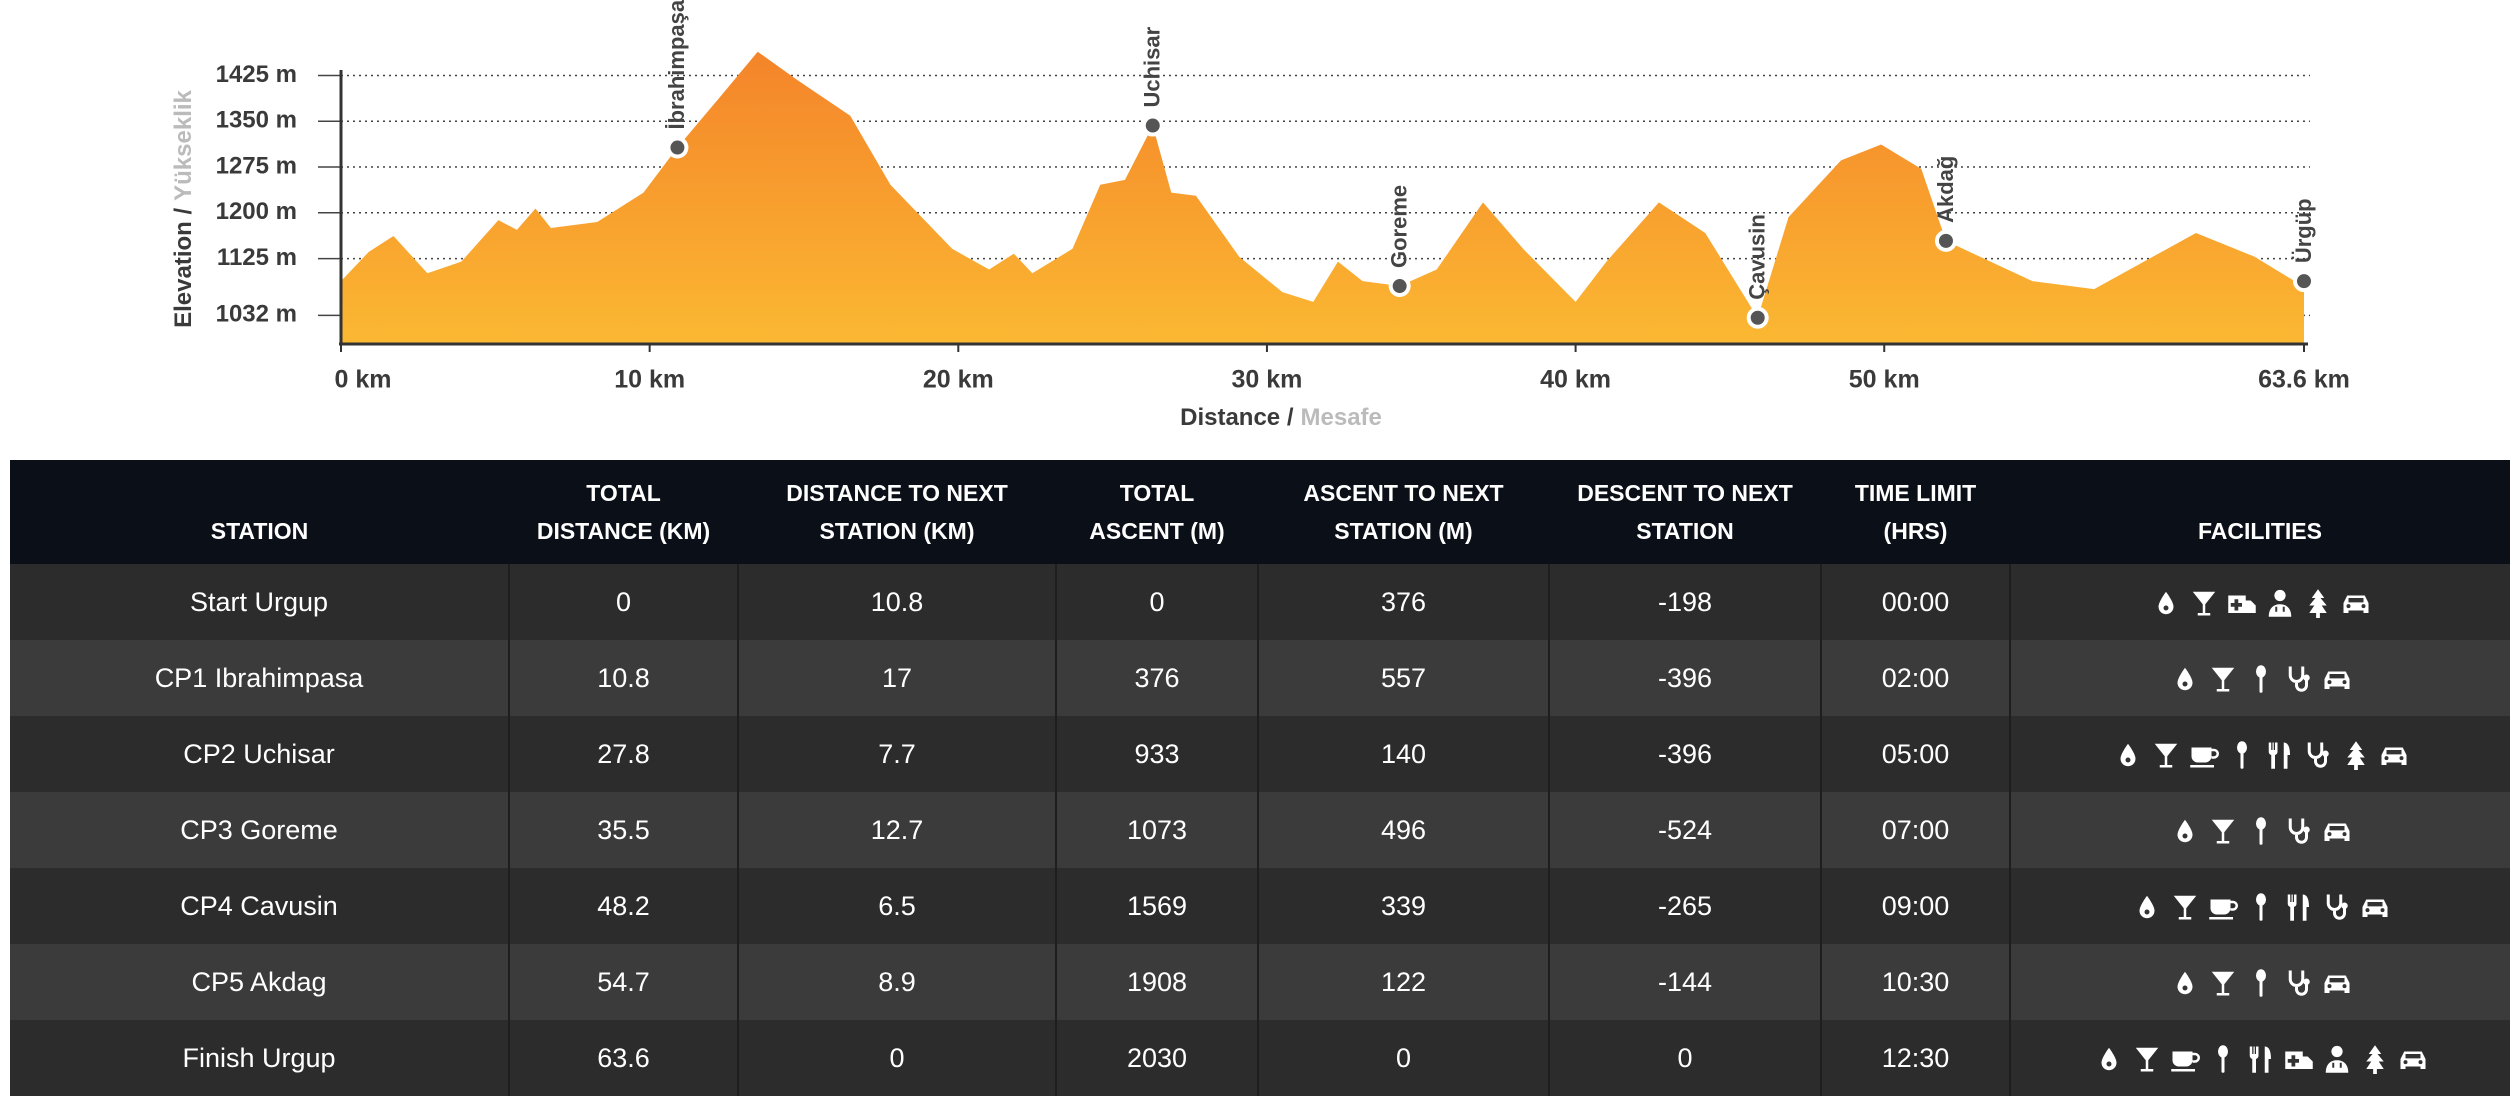 Image resolution: width=2520 pixels, height=1096 pixels. What do you see at coordinates (2260, 531) in the screenshot?
I see `header-text: FACILITIES` at bounding box center [2260, 531].